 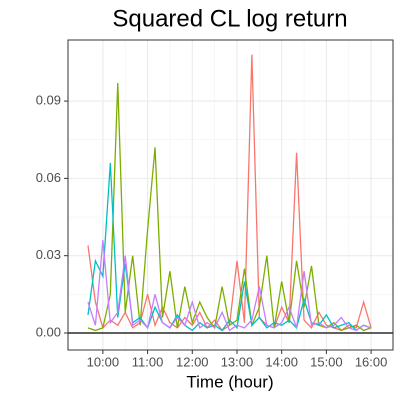 I want to click on chart-title: Squared CL log return, so click(x=229, y=18).